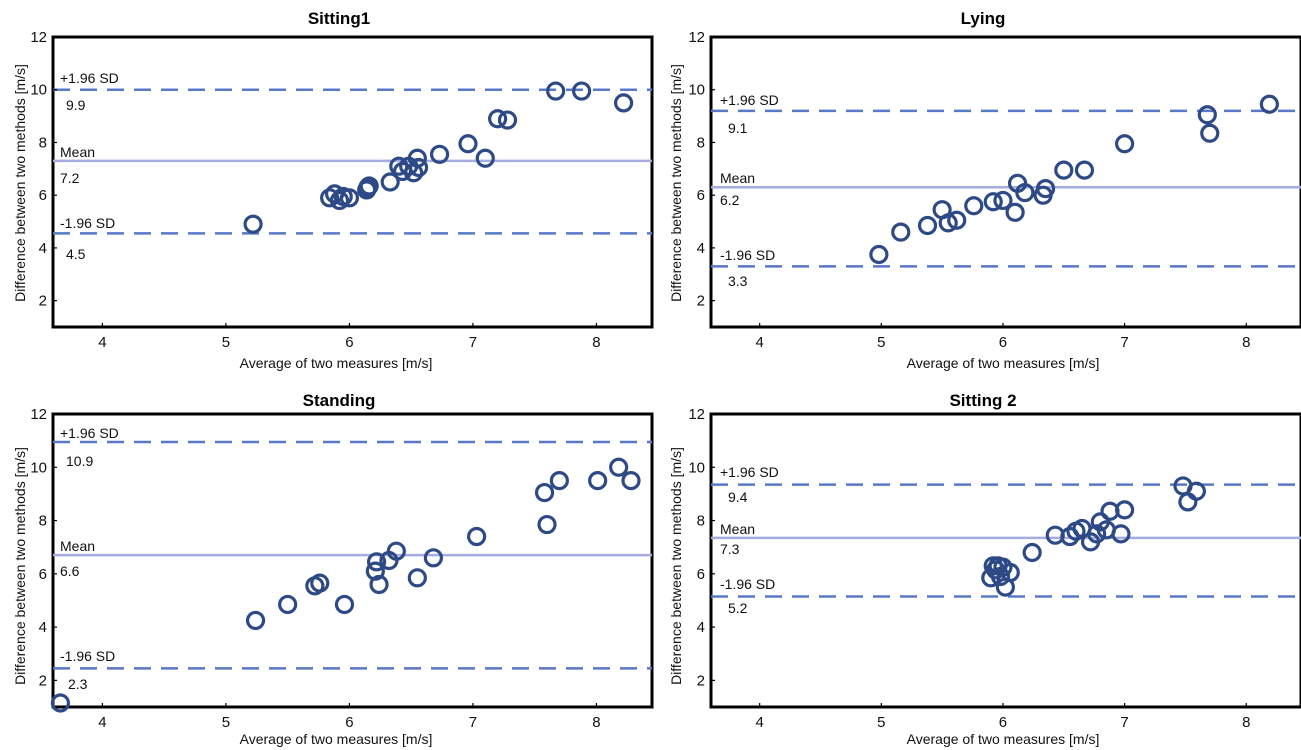 The width and height of the screenshot is (1301, 750). Describe the element at coordinates (730, 549) in the screenshot. I see `mean-value: 7.3` at that location.